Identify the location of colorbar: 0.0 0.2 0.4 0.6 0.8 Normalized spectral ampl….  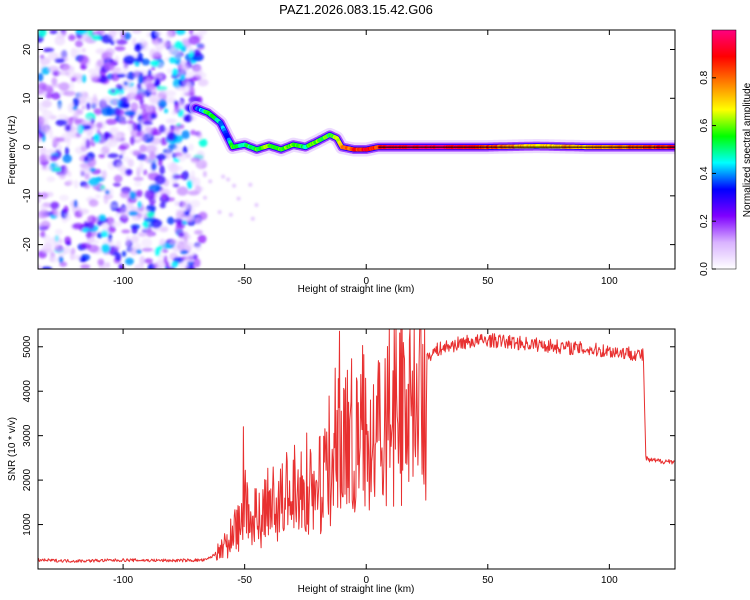
(724, 152).